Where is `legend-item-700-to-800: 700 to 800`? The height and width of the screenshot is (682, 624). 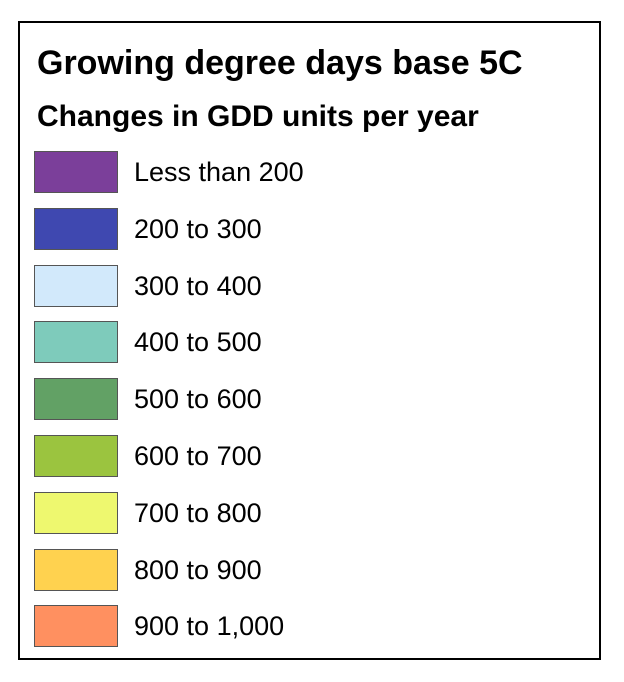 legend-item-700-to-800: 700 to 800 is located at coordinates (169, 520).